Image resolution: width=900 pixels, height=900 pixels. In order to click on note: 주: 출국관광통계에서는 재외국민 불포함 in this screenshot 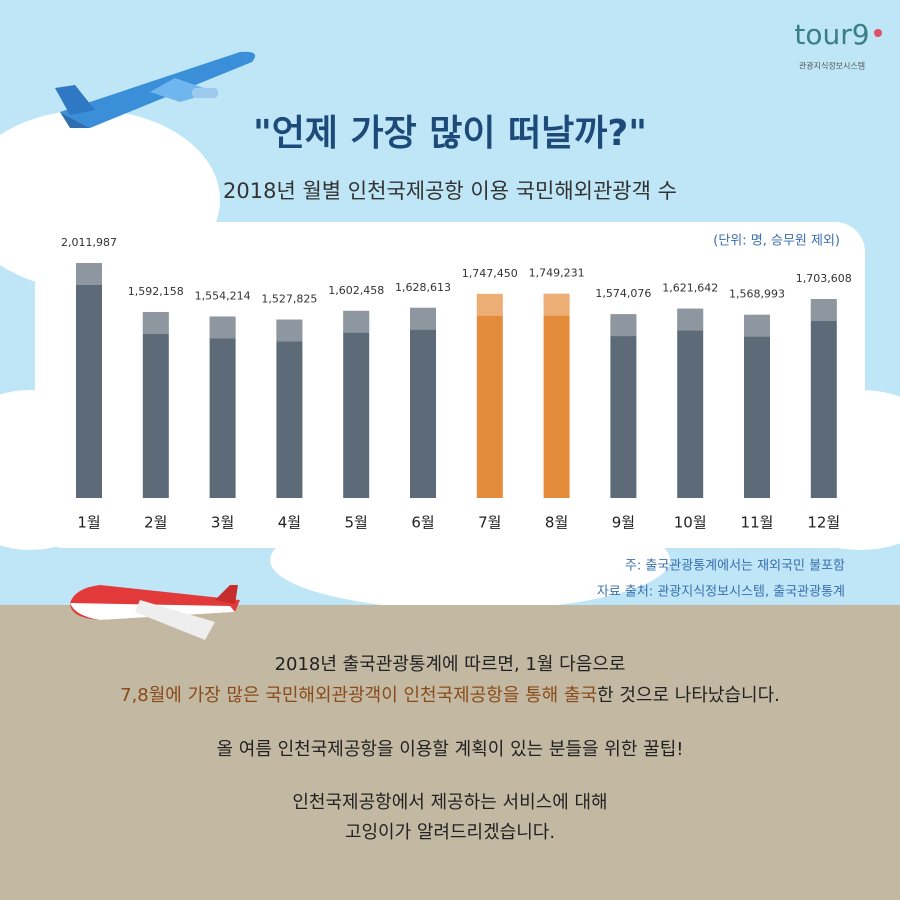, I will do `click(735, 566)`.